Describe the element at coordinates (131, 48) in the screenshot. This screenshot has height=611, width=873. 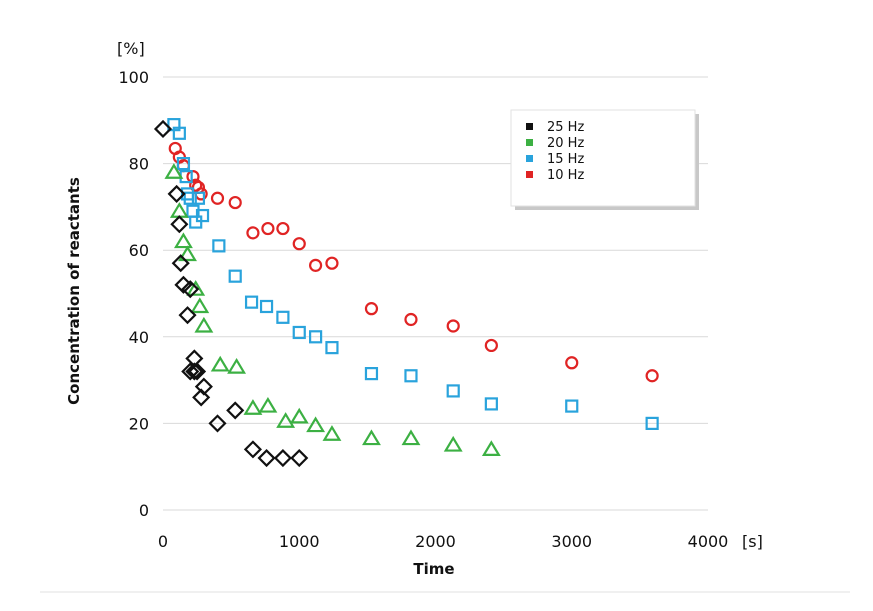
I see `y-axis-unit: [%]` at that location.